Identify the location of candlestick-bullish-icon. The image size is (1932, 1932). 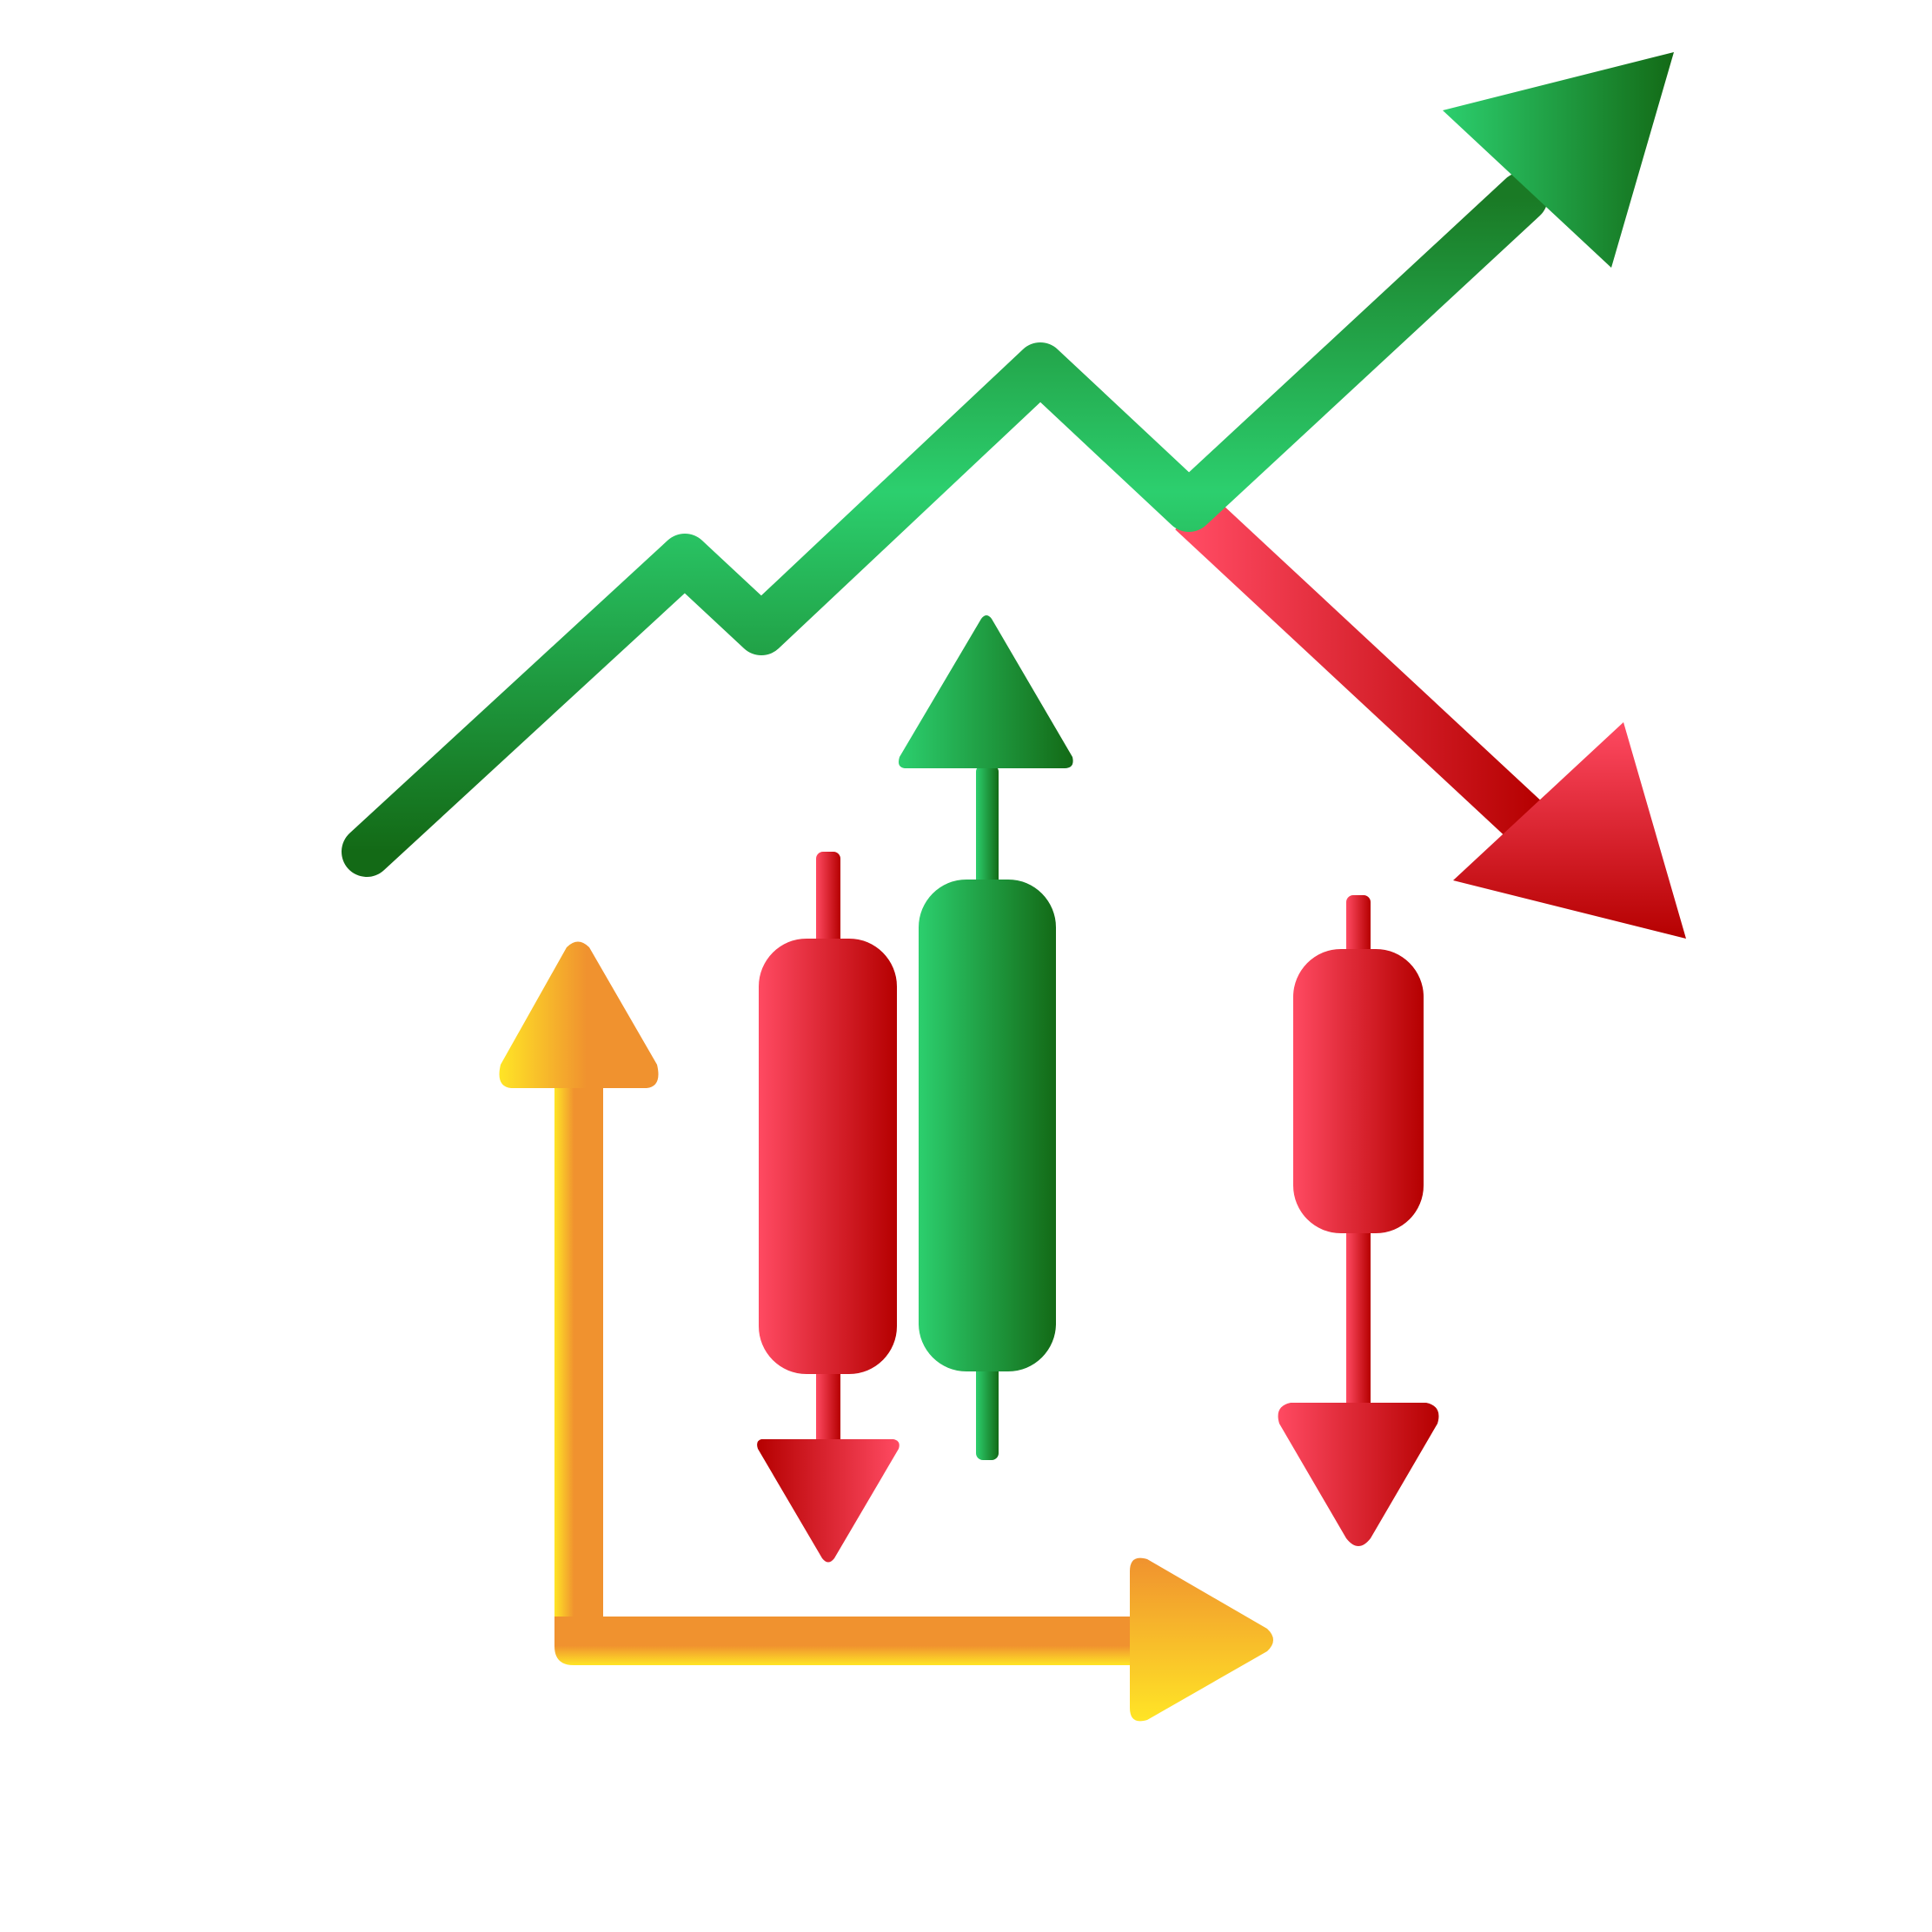
(986, 1037).